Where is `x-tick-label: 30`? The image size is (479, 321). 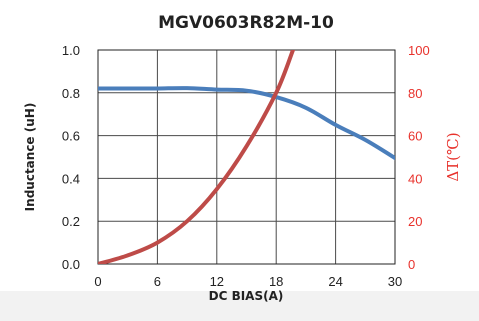
x-tick-label: 30 is located at coordinates (395, 281).